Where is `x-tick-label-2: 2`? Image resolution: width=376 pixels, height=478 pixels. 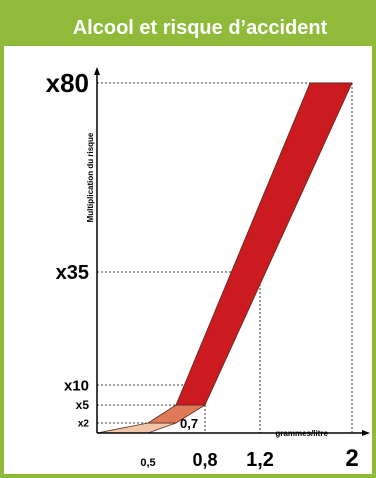 x-tick-label-2: 2 is located at coordinates (351, 458).